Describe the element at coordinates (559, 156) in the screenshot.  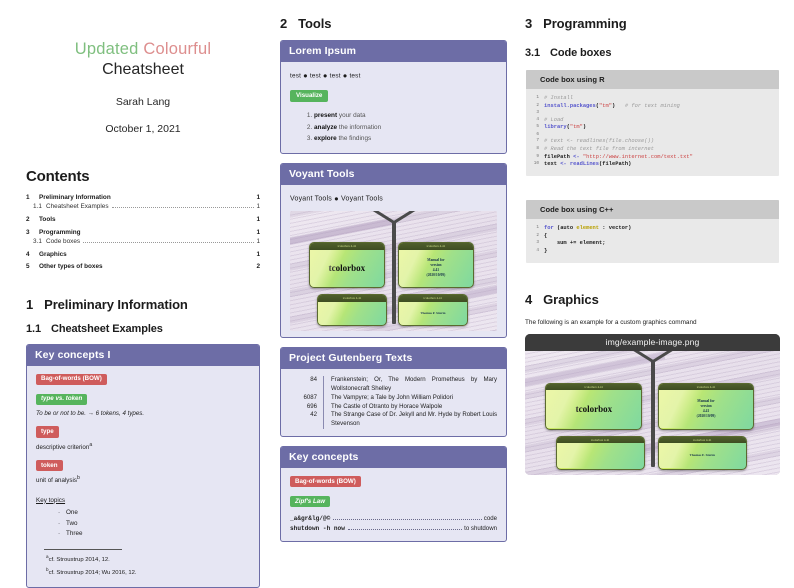
I see `code-token: filePath` at that location.